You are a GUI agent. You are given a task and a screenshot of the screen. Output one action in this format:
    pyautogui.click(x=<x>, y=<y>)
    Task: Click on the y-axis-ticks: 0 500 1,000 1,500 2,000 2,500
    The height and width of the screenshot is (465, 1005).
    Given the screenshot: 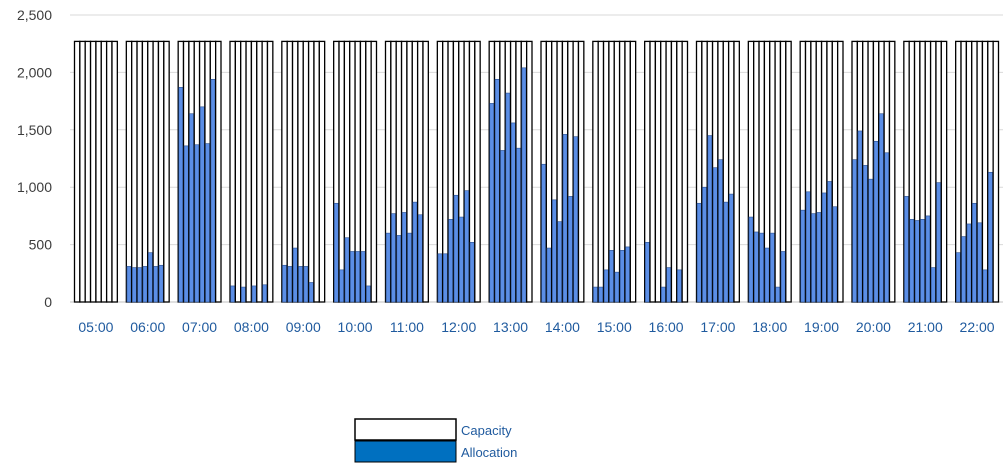 What is the action you would take?
    pyautogui.click(x=34, y=158)
    